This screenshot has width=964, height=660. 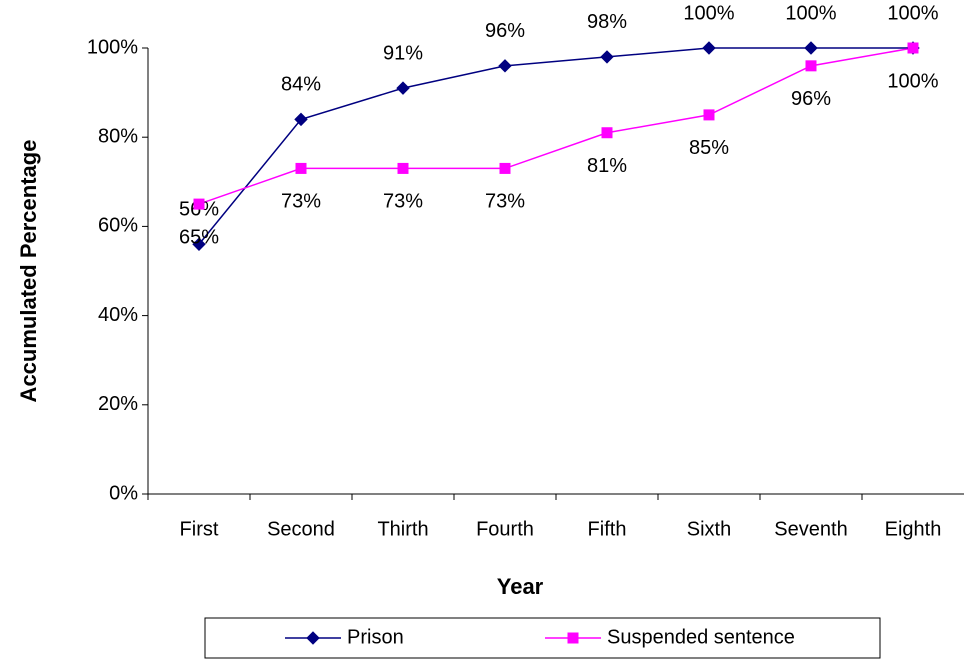 I want to click on x-tick-label: Sixth, so click(x=709, y=529).